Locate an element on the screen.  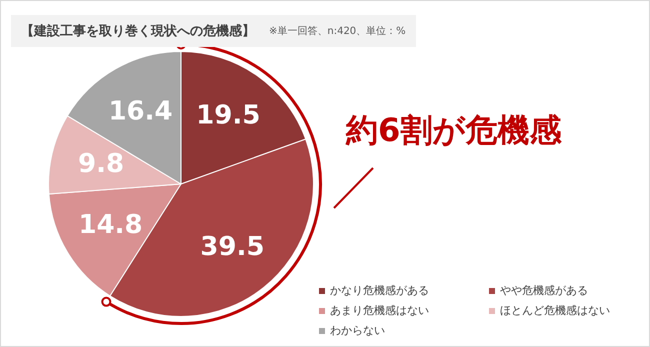
legend-label: あまり危機感はない is located at coordinates (379, 310).